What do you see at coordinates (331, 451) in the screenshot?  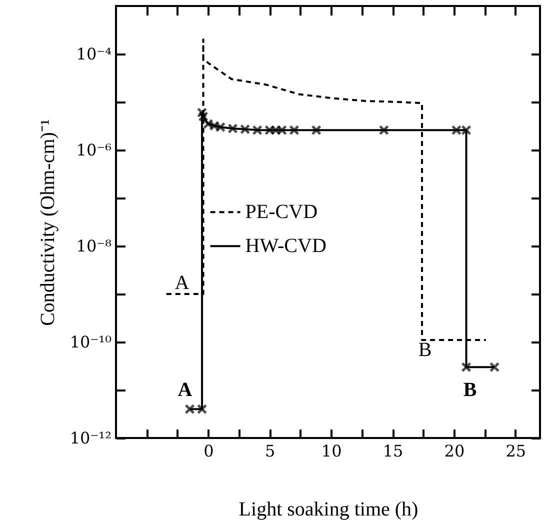 I see `x-tick-label: 10` at bounding box center [331, 451].